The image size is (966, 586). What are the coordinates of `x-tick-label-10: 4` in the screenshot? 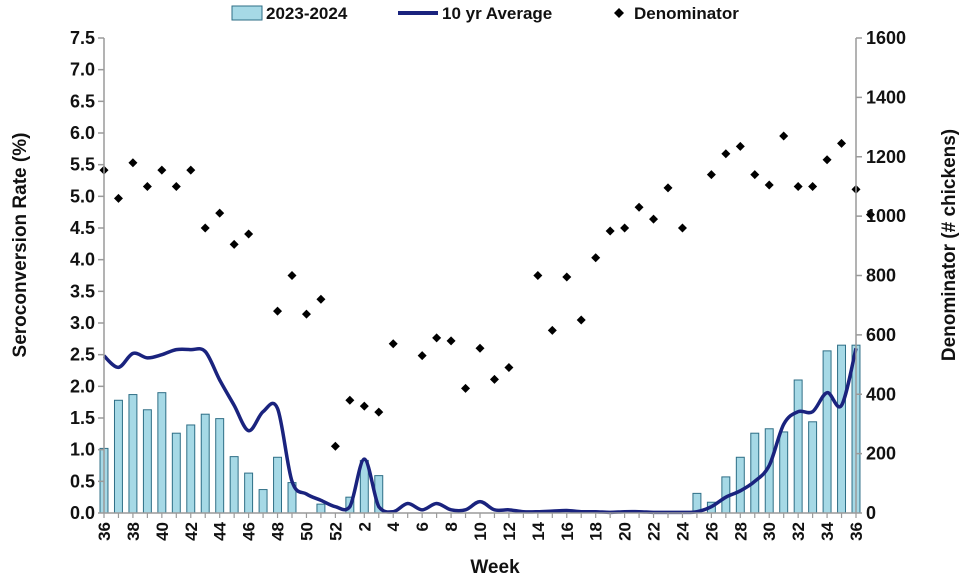 It's located at (393, 526).